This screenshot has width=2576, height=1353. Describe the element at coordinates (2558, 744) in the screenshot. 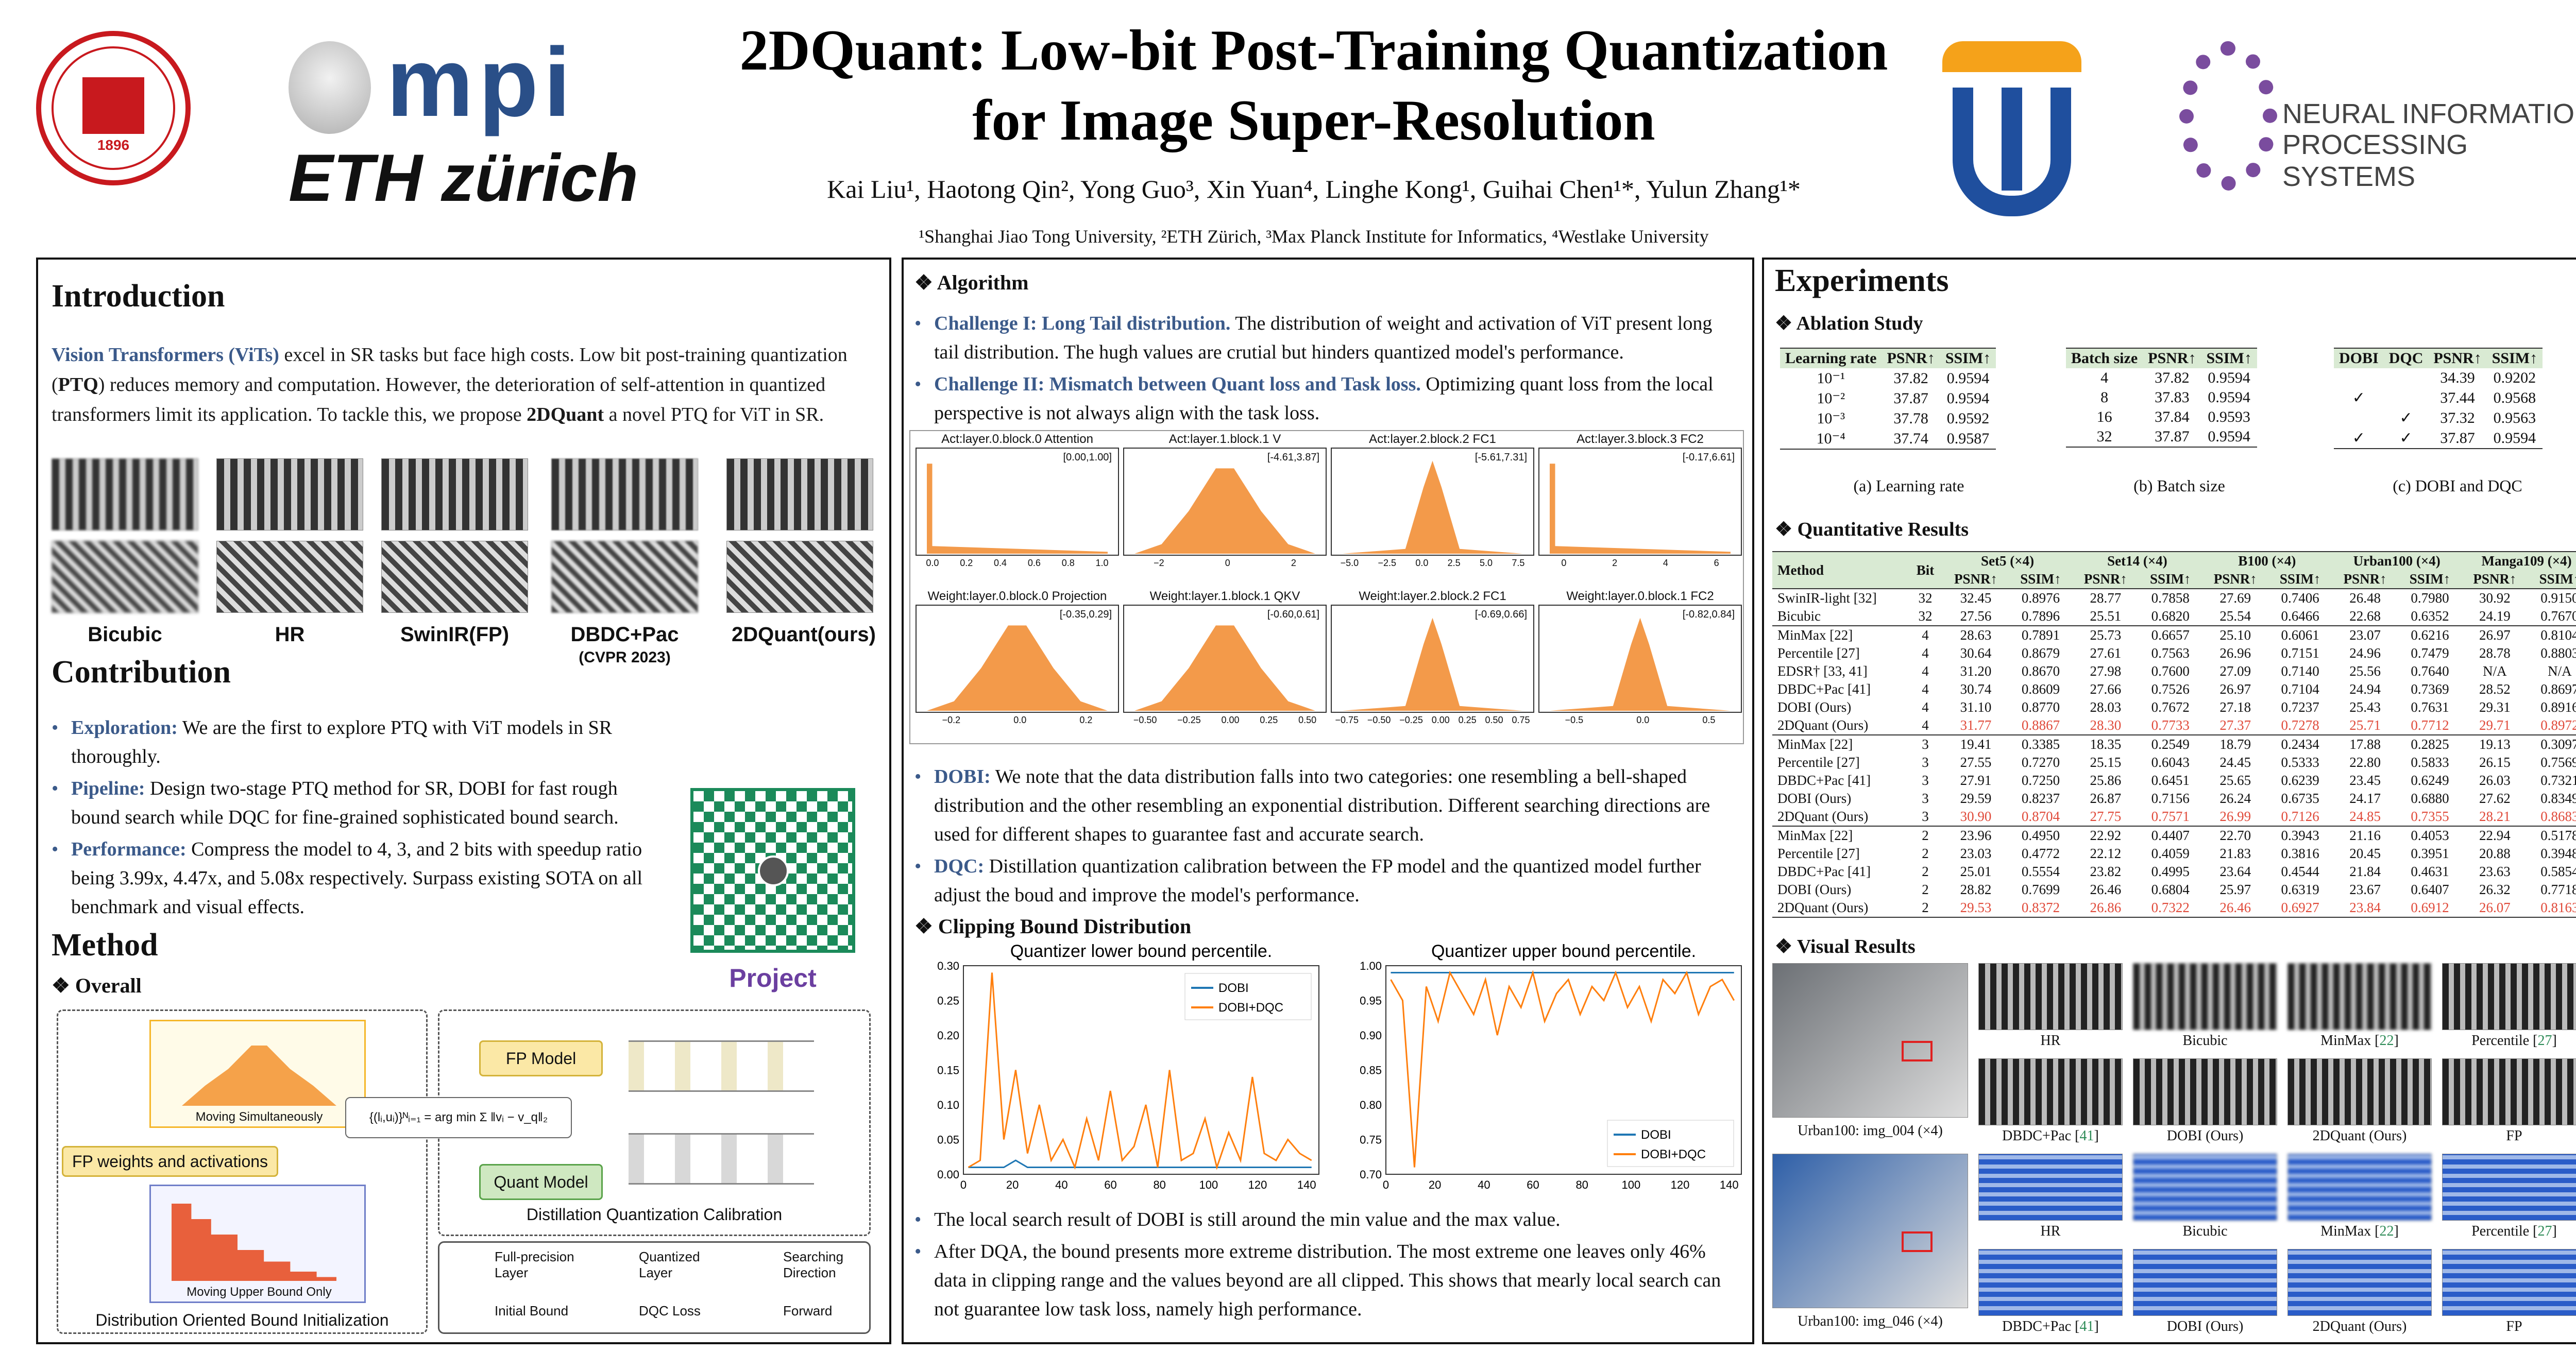

I see `table-cell: 0.3097` at that location.